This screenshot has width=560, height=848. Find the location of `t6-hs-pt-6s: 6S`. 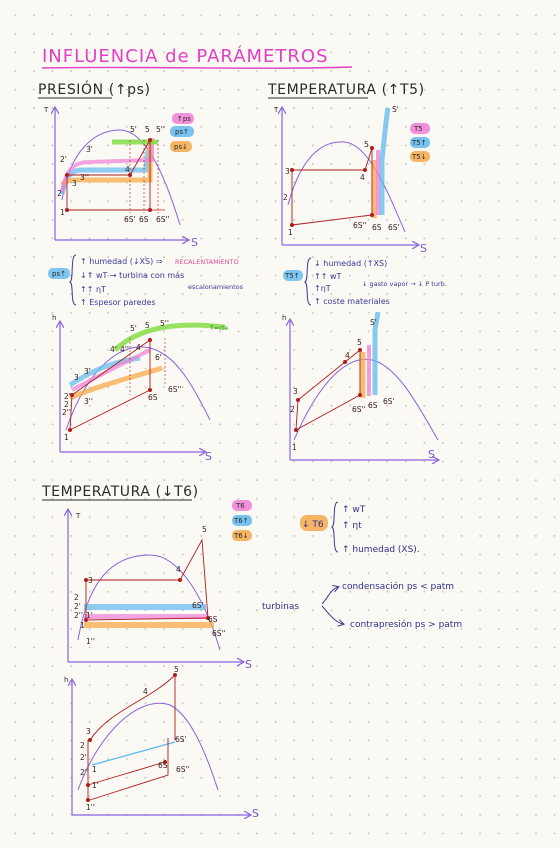

t6-hs-pt-6s: 6S is located at coordinates (163, 765).